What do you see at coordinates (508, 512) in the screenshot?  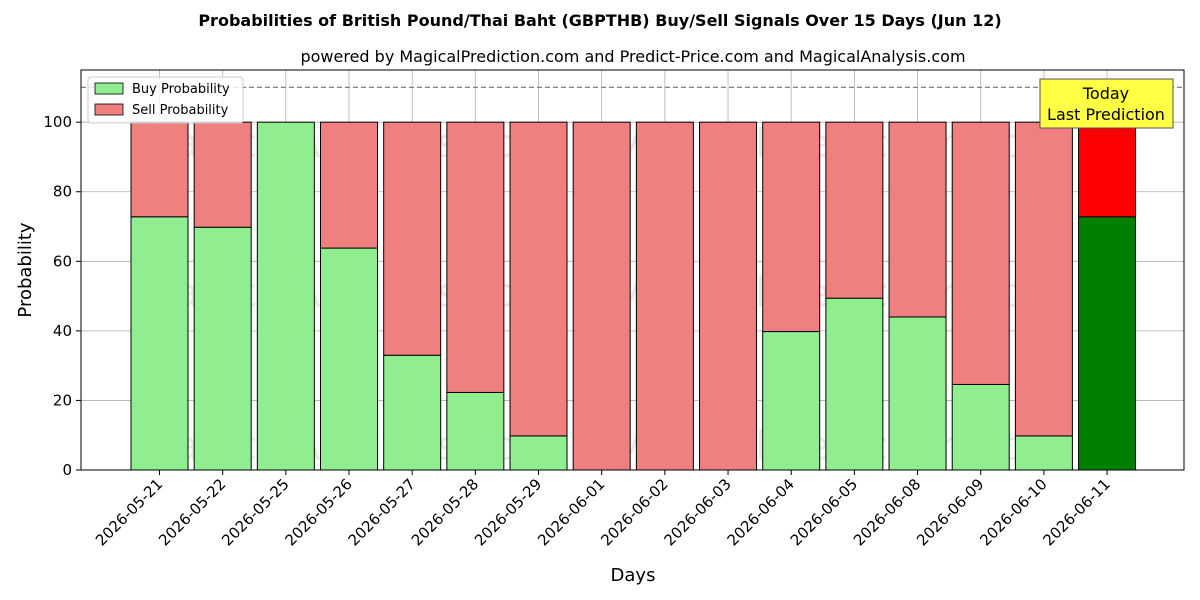 I see `x-tick-label: 2026-05-29` at bounding box center [508, 512].